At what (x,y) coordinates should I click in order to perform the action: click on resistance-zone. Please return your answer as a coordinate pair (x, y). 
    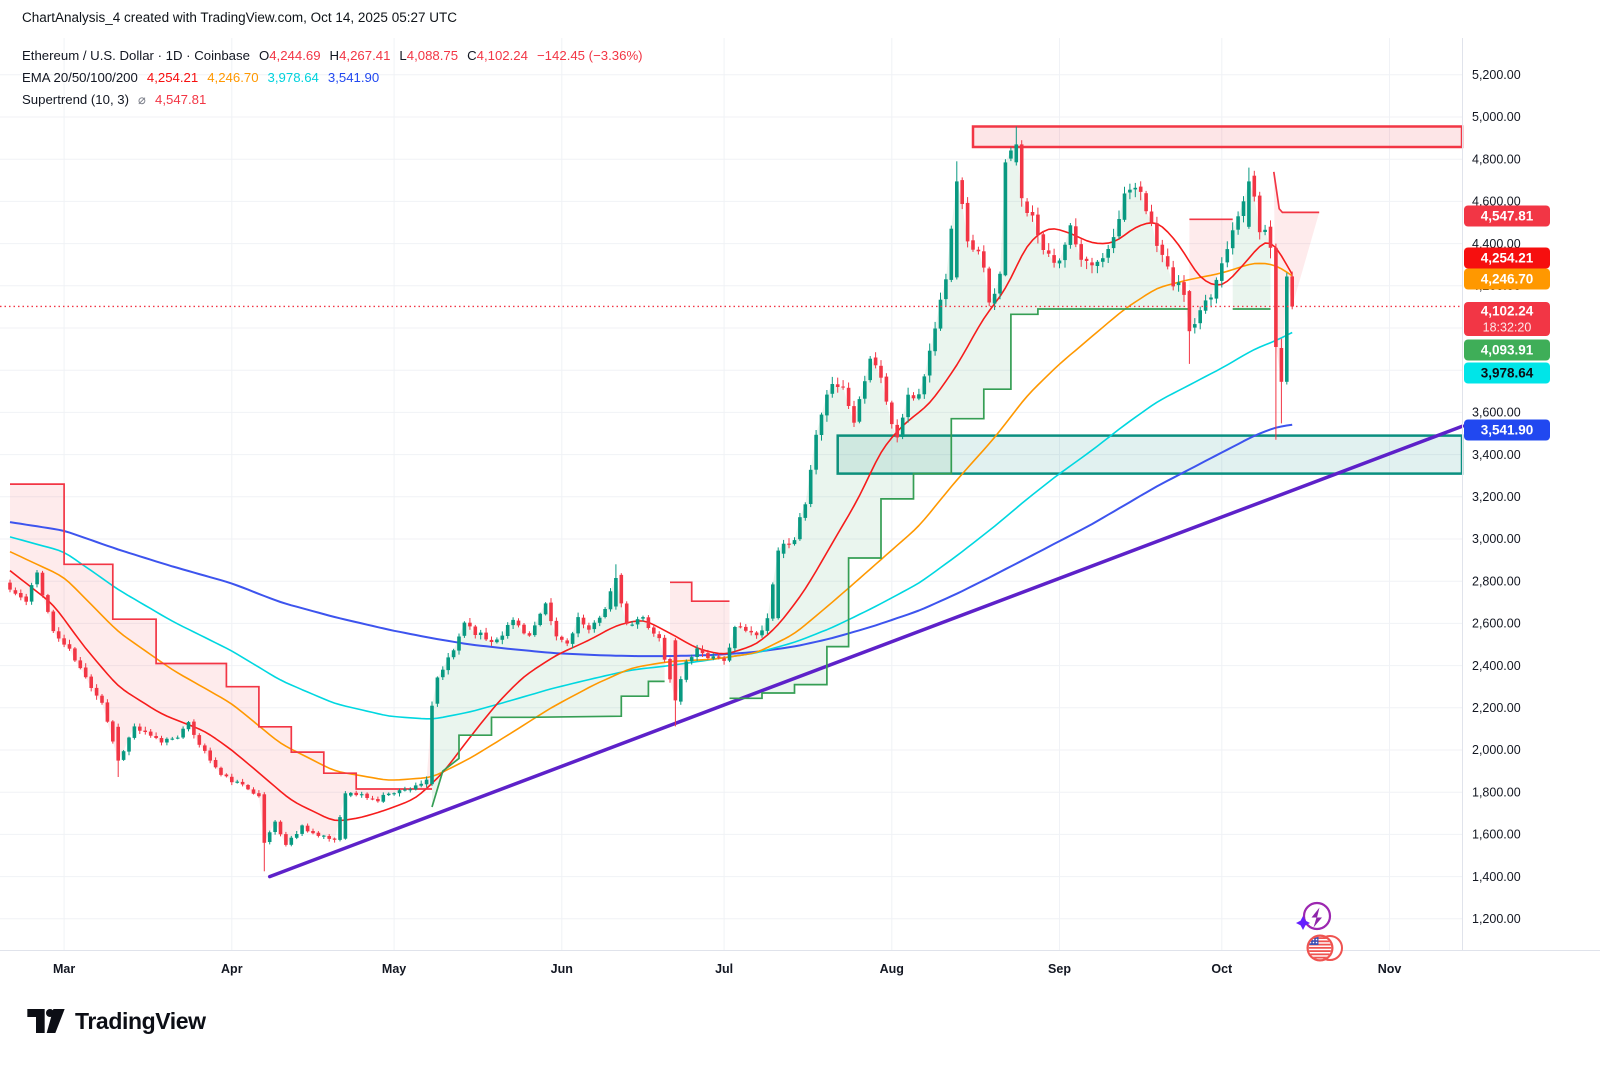
    Looking at the image, I should click on (1217, 137).